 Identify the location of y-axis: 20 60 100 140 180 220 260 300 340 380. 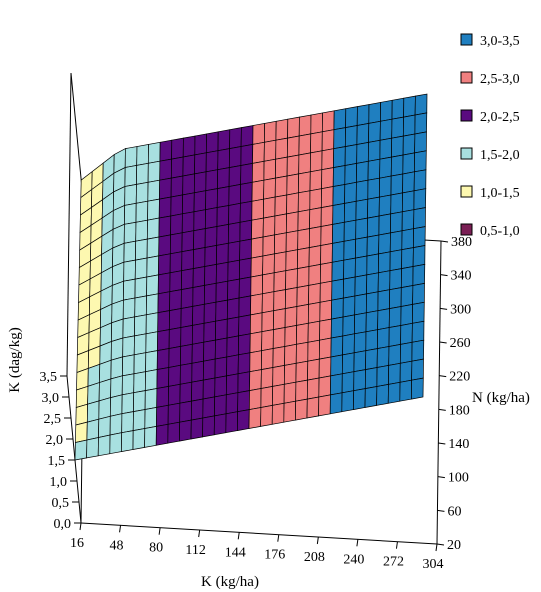
(454, 394).